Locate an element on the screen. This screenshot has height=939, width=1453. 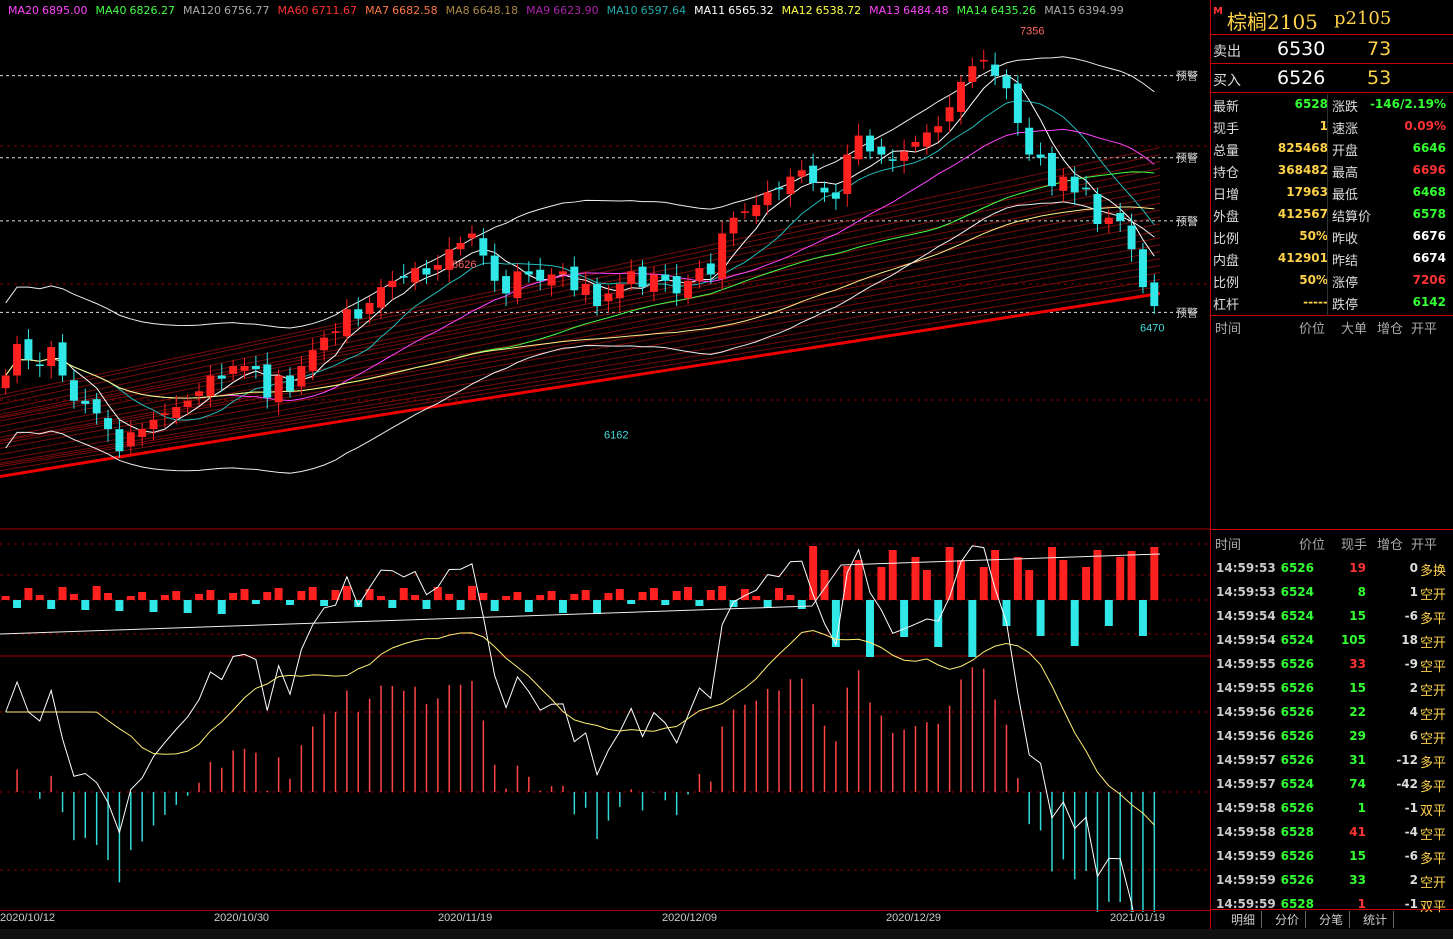
ma-name: MA13 is located at coordinates (885, 10).